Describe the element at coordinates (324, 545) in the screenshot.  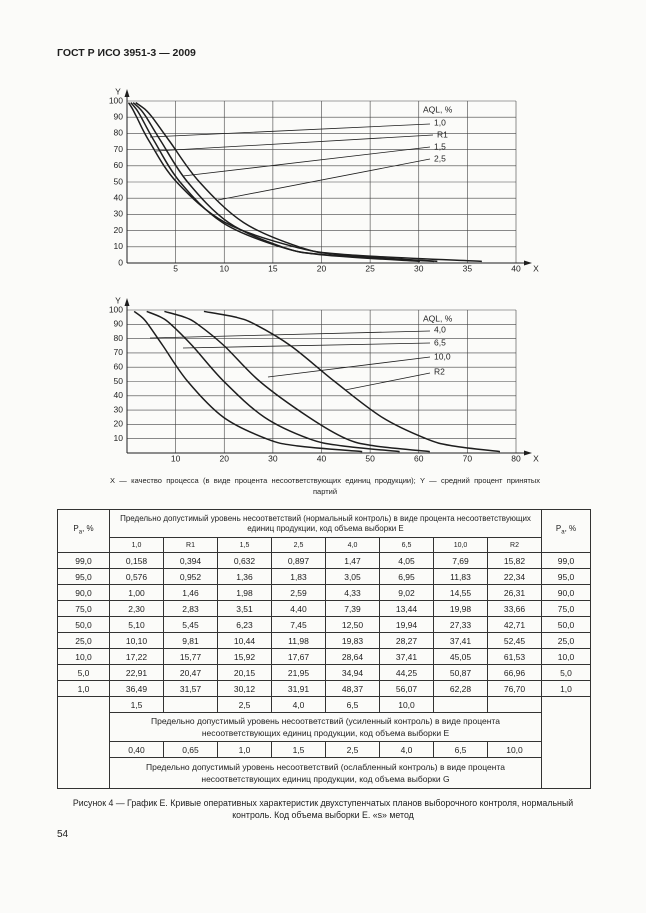
I see `column-header-row: 1,0 R1 1,5 2,5 4,0 6,5 10,0 R2` at that location.